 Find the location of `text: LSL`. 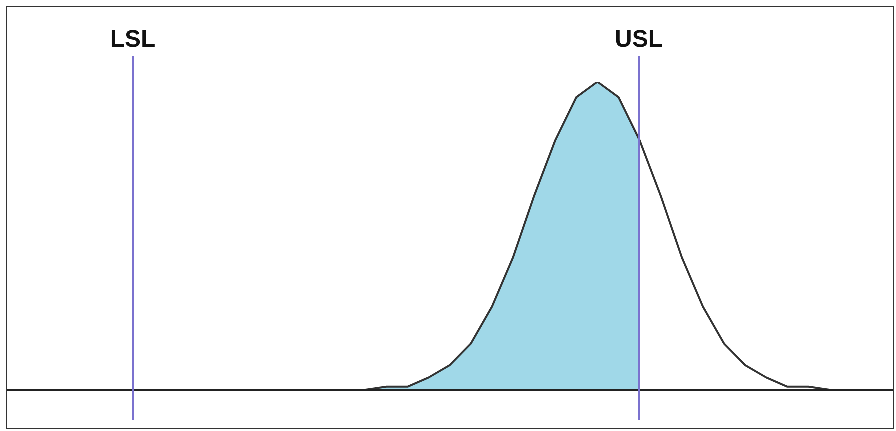

text: LSL is located at coordinates (133, 39).